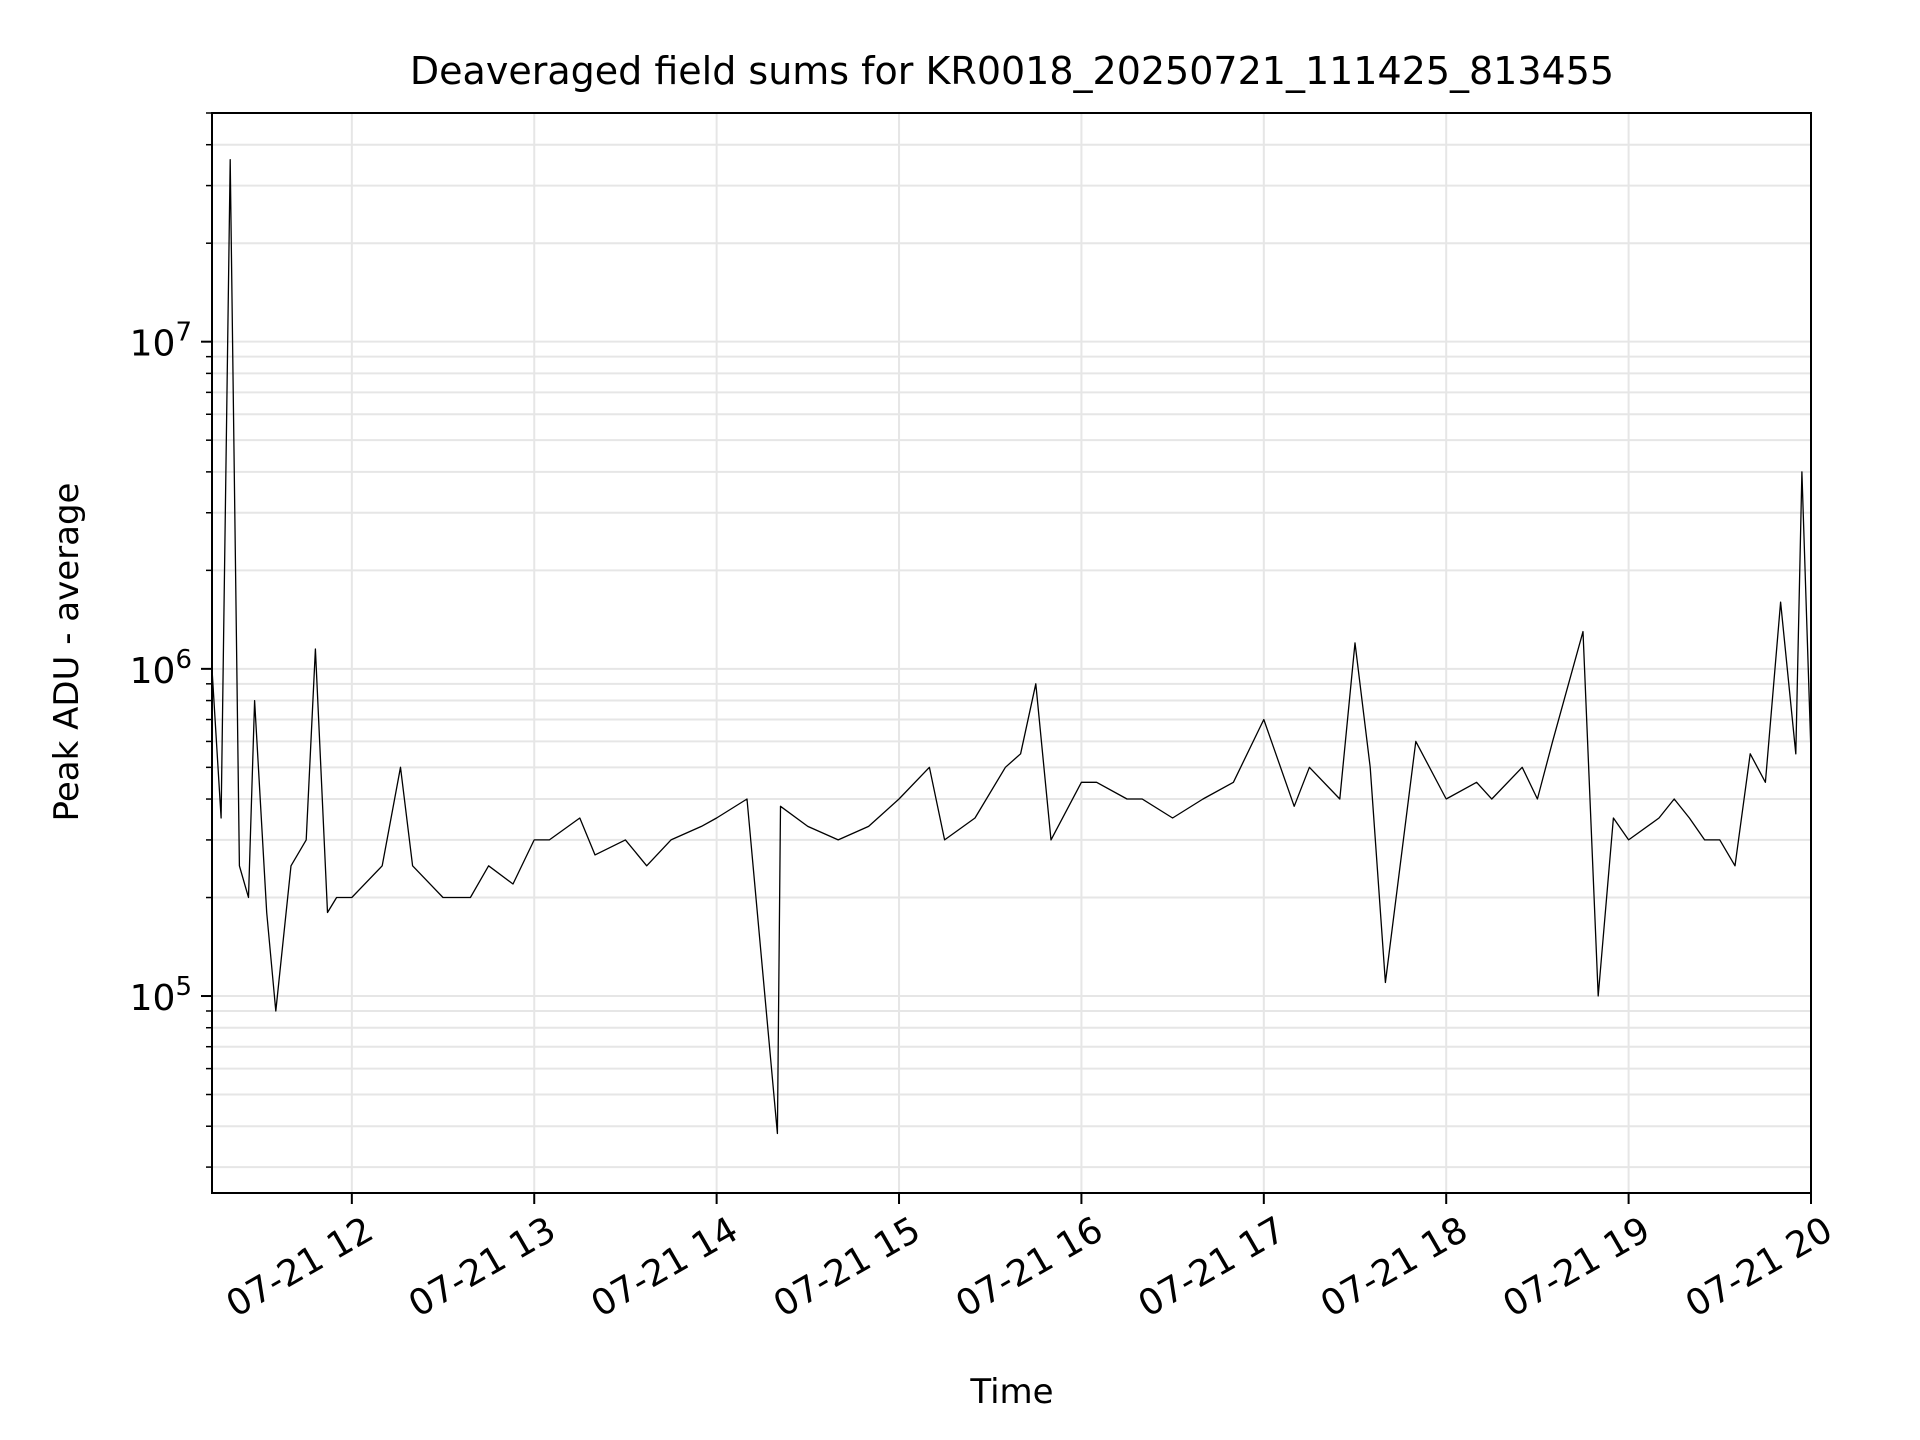  Describe the element at coordinates (161, 995) in the screenshot. I see `y-tick-label: 10⁵` at that location.